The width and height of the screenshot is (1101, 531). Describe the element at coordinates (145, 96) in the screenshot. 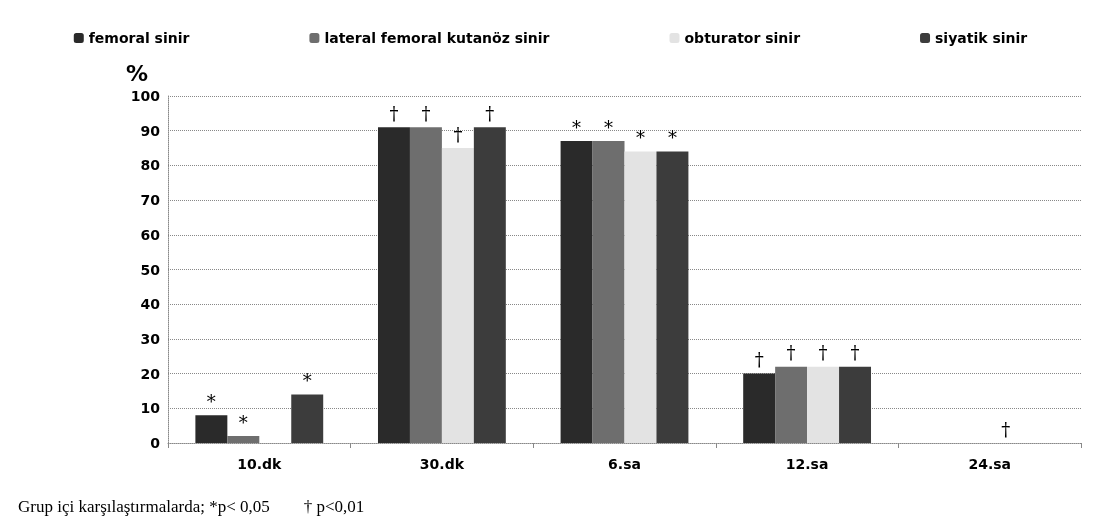

I see `y-tick-label: 100` at that location.